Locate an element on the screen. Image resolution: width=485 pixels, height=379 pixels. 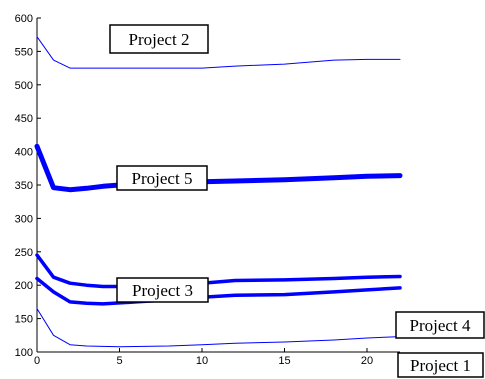
annotation-text: Project 2 is located at coordinates (159, 39).